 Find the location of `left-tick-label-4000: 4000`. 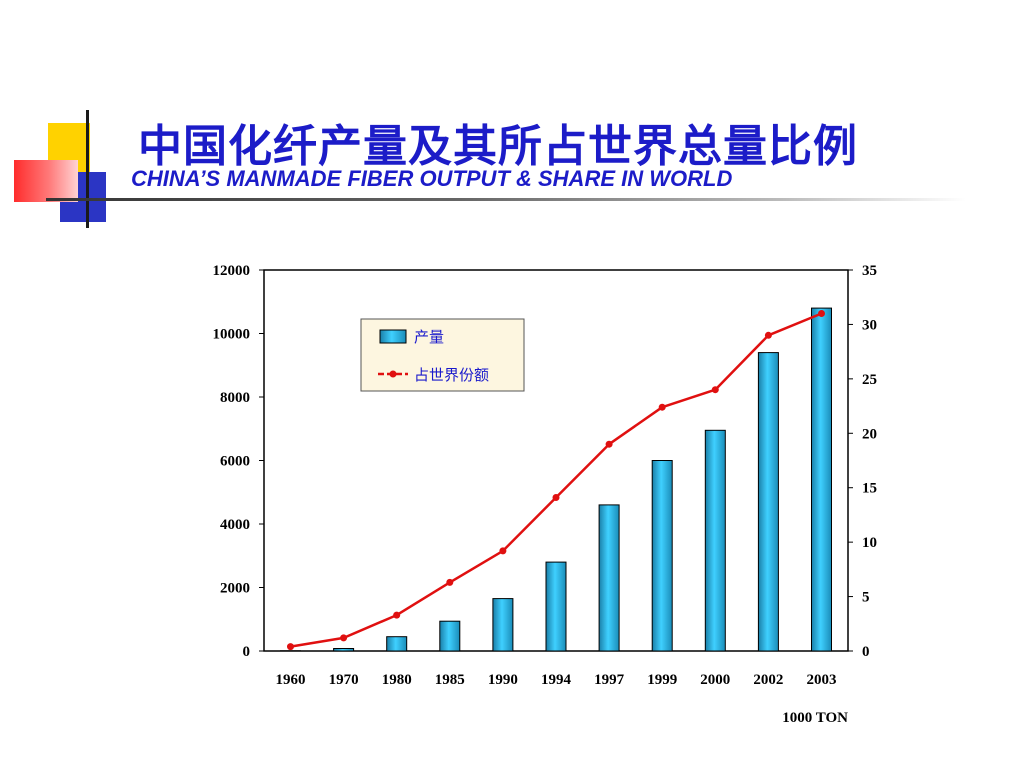

left-tick-label-4000: 4000 is located at coordinates (235, 525).